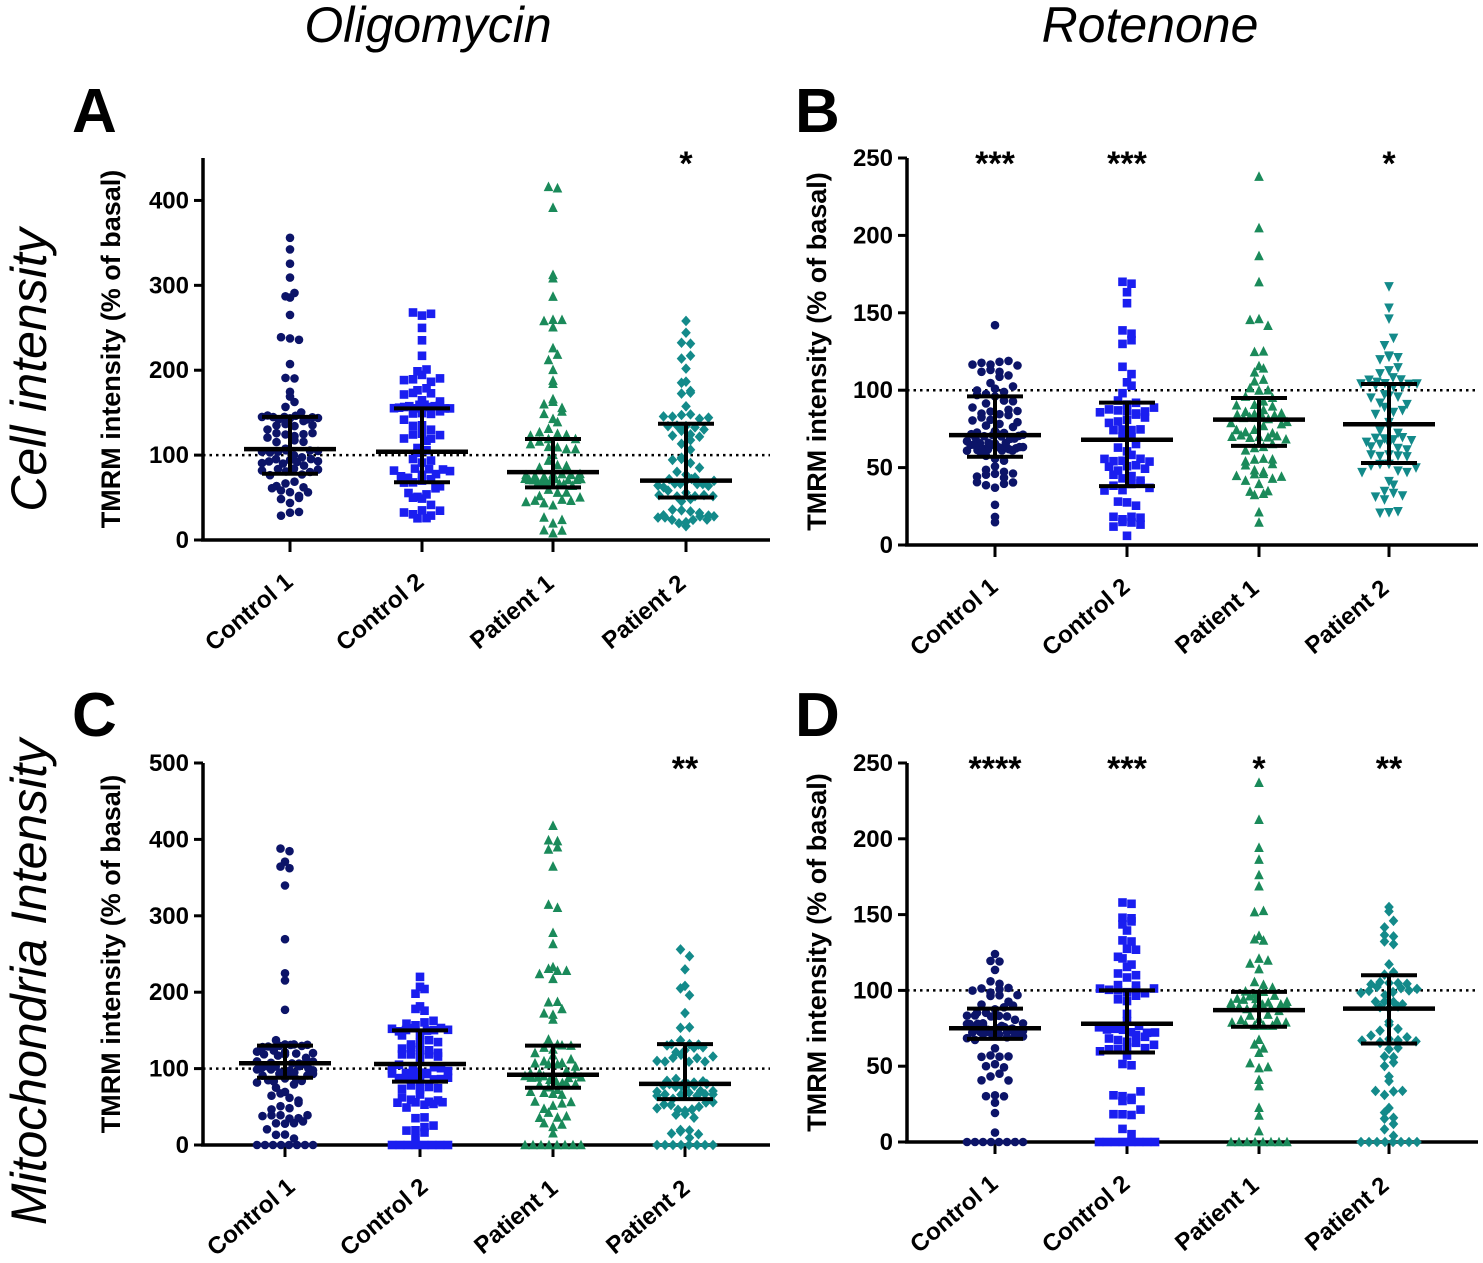 The height and width of the screenshot is (1263, 1483). Describe the element at coordinates (512, 612) in the screenshot. I see `x-tick-label: Patient 1` at that location.